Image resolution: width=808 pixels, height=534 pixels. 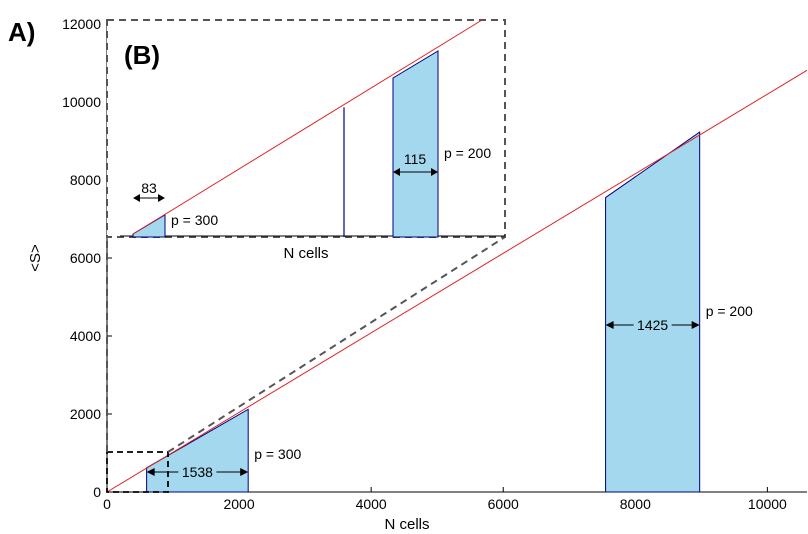 I want to click on inset-p-label-2: p = 200, so click(x=467, y=153).